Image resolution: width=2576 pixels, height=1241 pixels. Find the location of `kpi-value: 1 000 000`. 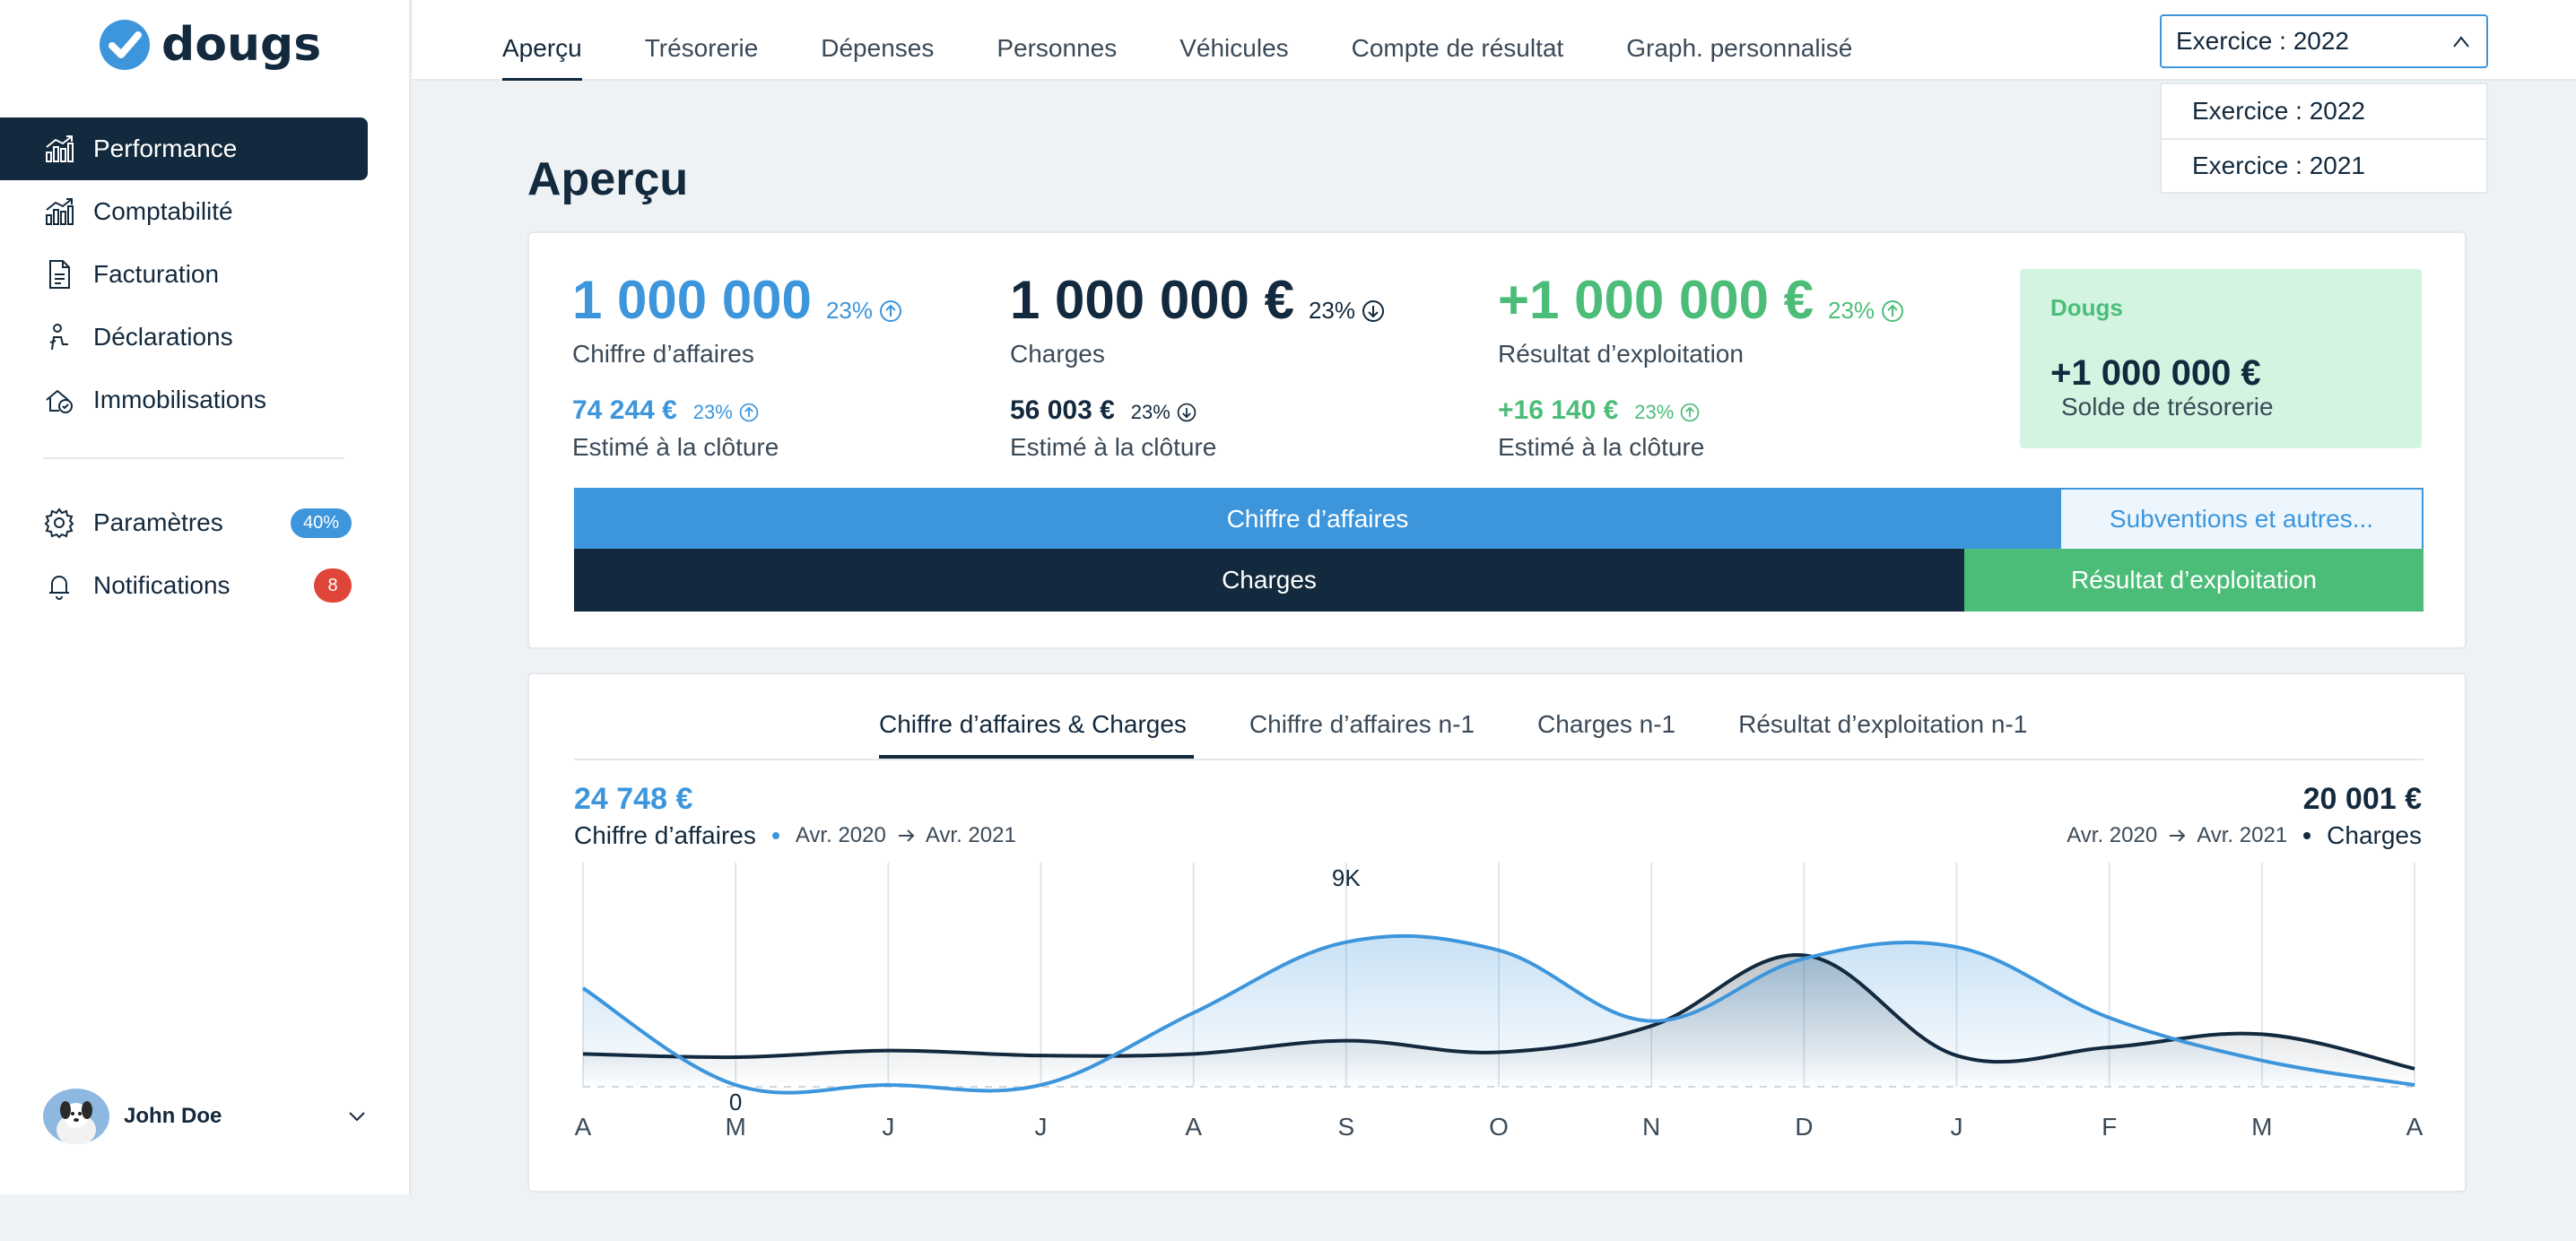

kpi-value: 1 000 000 is located at coordinates (692, 300).